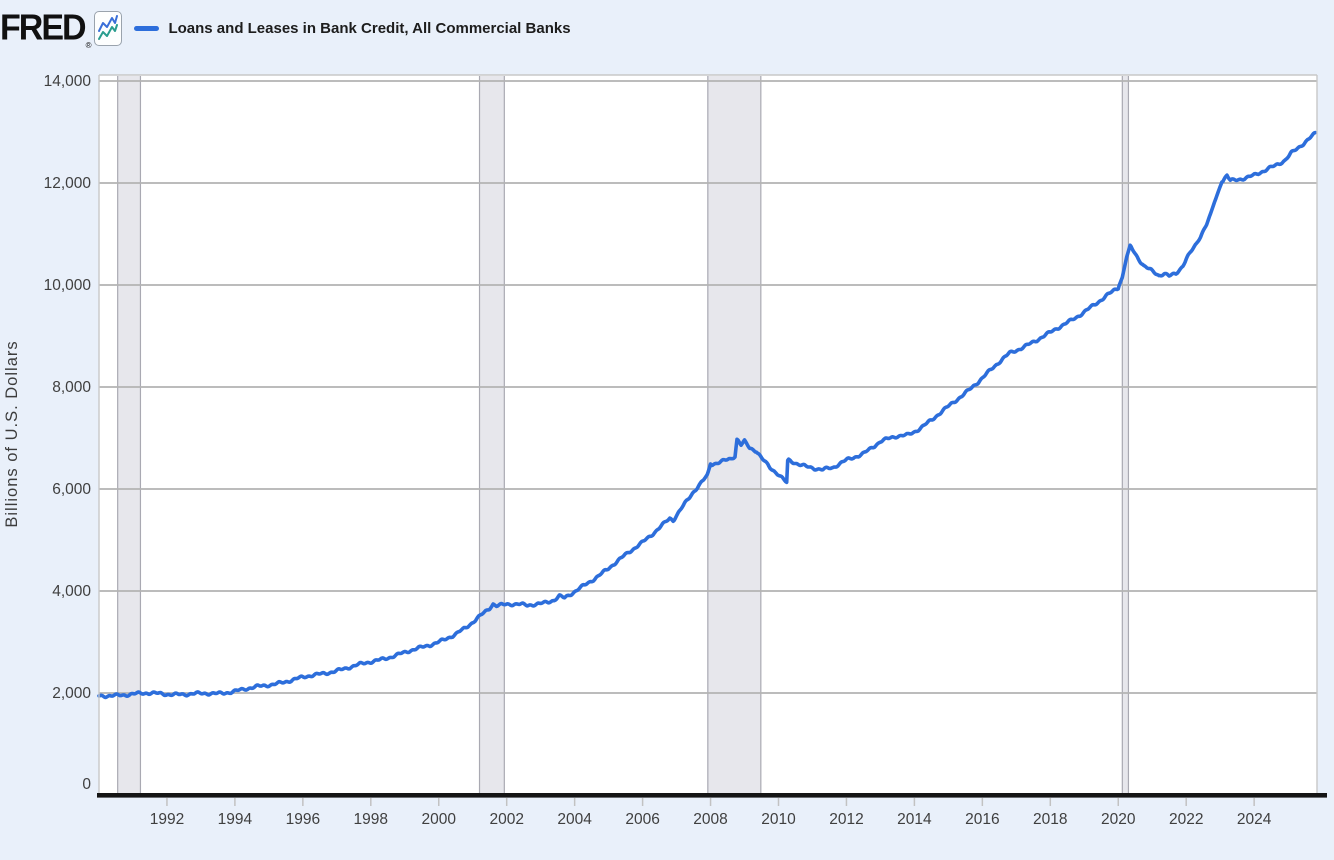  I want to click on y-tick-label: 8,000, so click(71, 387).